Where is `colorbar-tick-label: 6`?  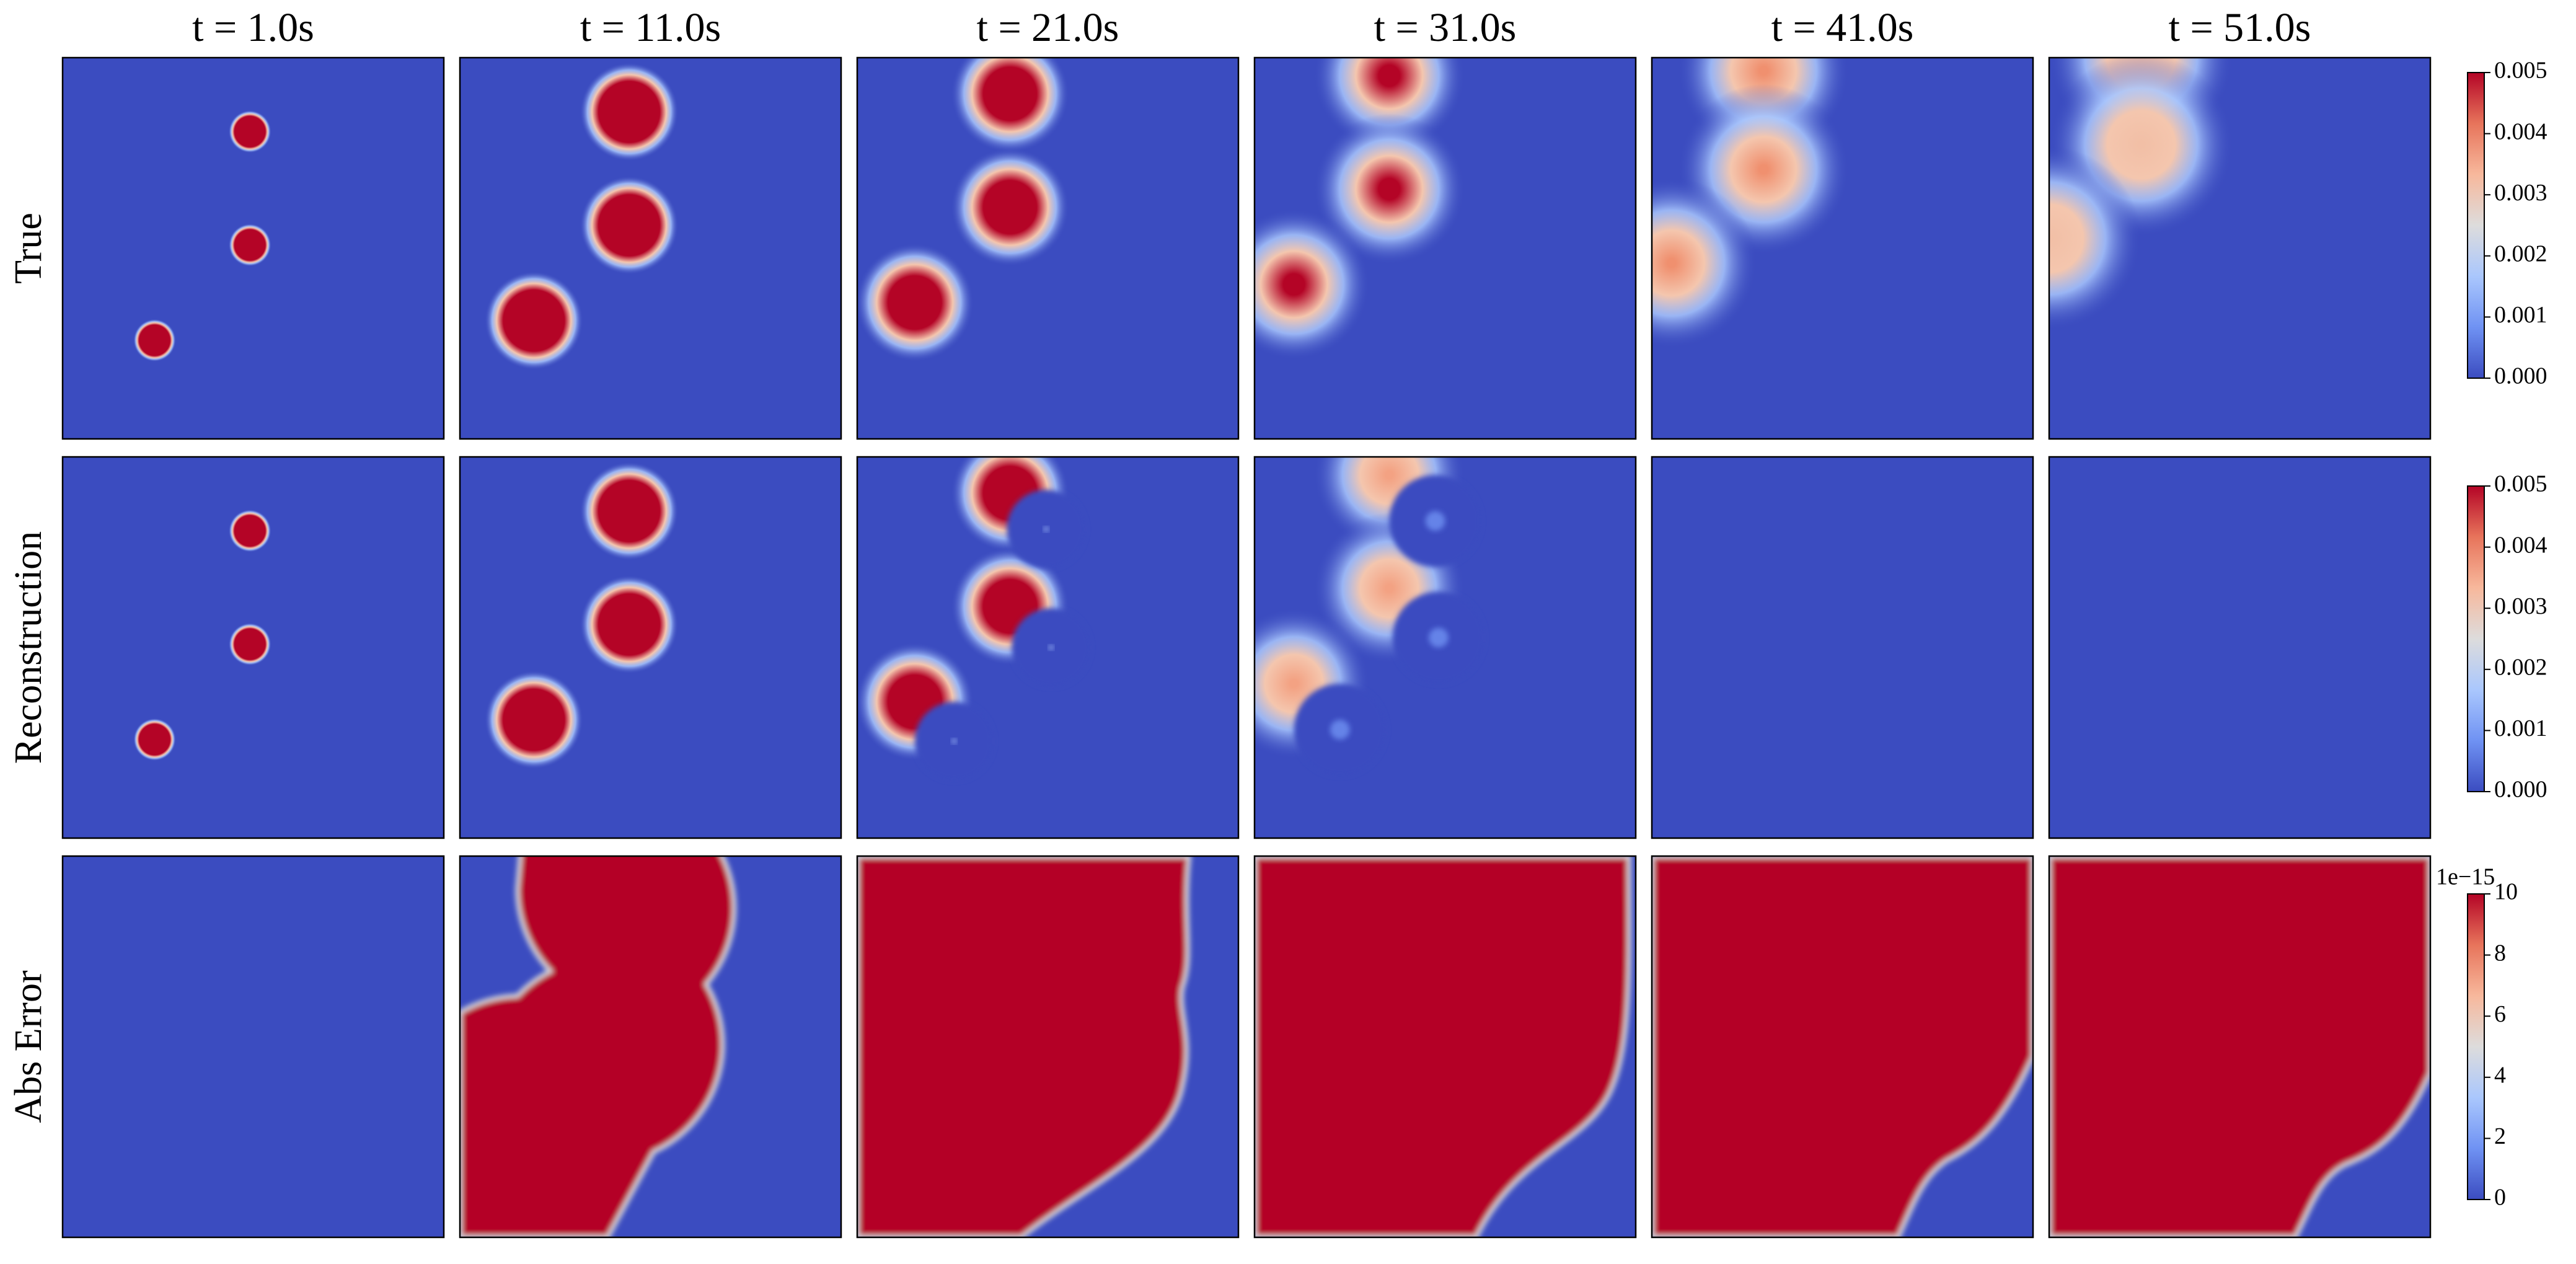
colorbar-tick-label: 6 is located at coordinates (2500, 1014).